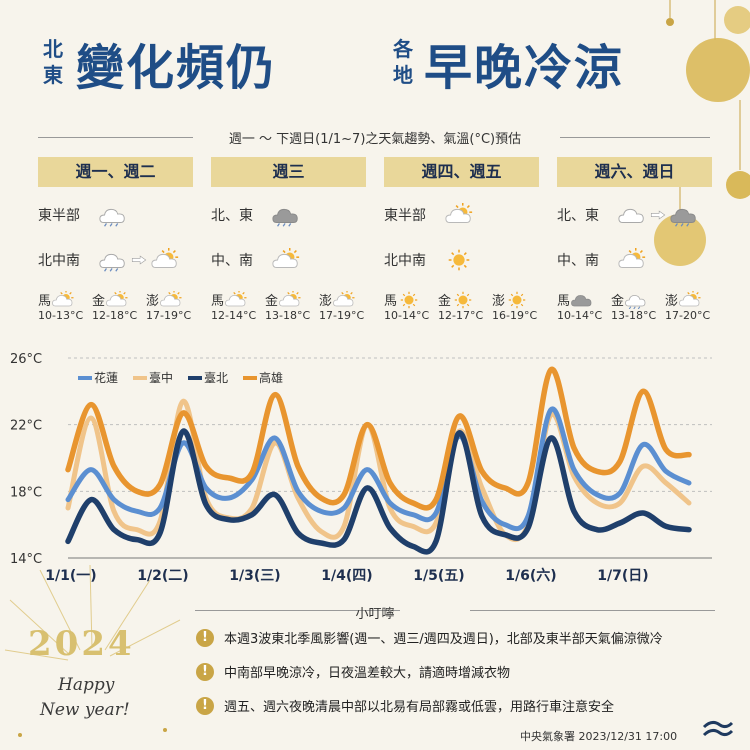  I want to click on title-side-left-char-1: 北, so click(53, 49).